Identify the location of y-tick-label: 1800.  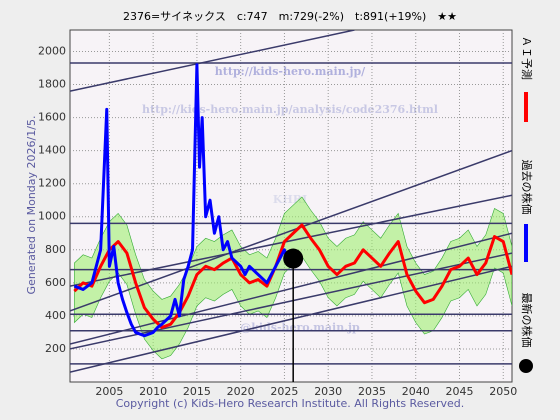
(52, 84).